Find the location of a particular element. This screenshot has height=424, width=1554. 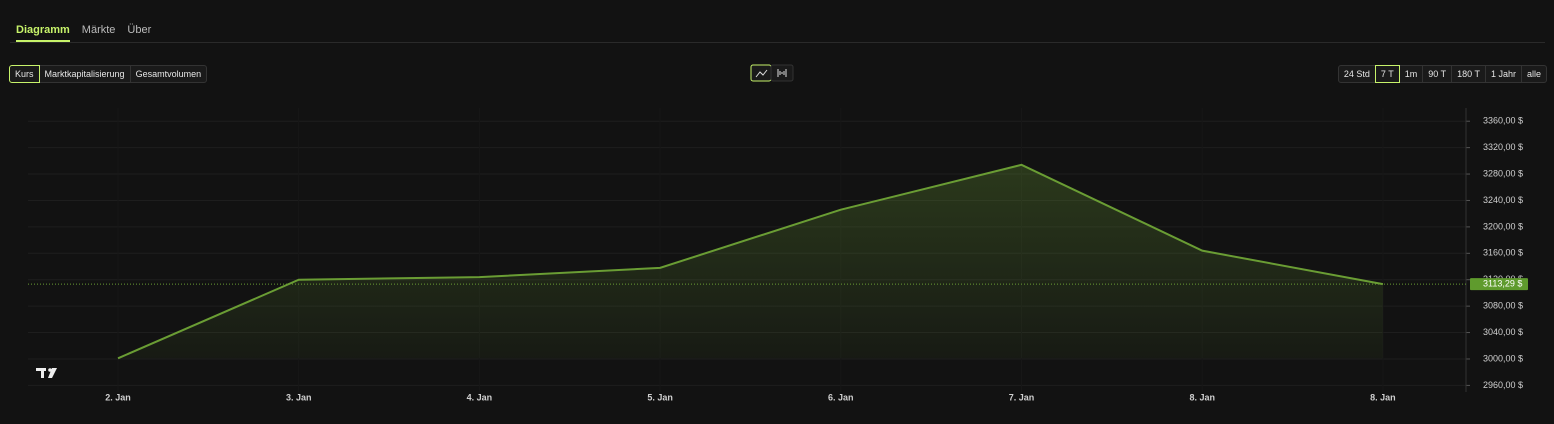

range-button: alle is located at coordinates (1533, 74).